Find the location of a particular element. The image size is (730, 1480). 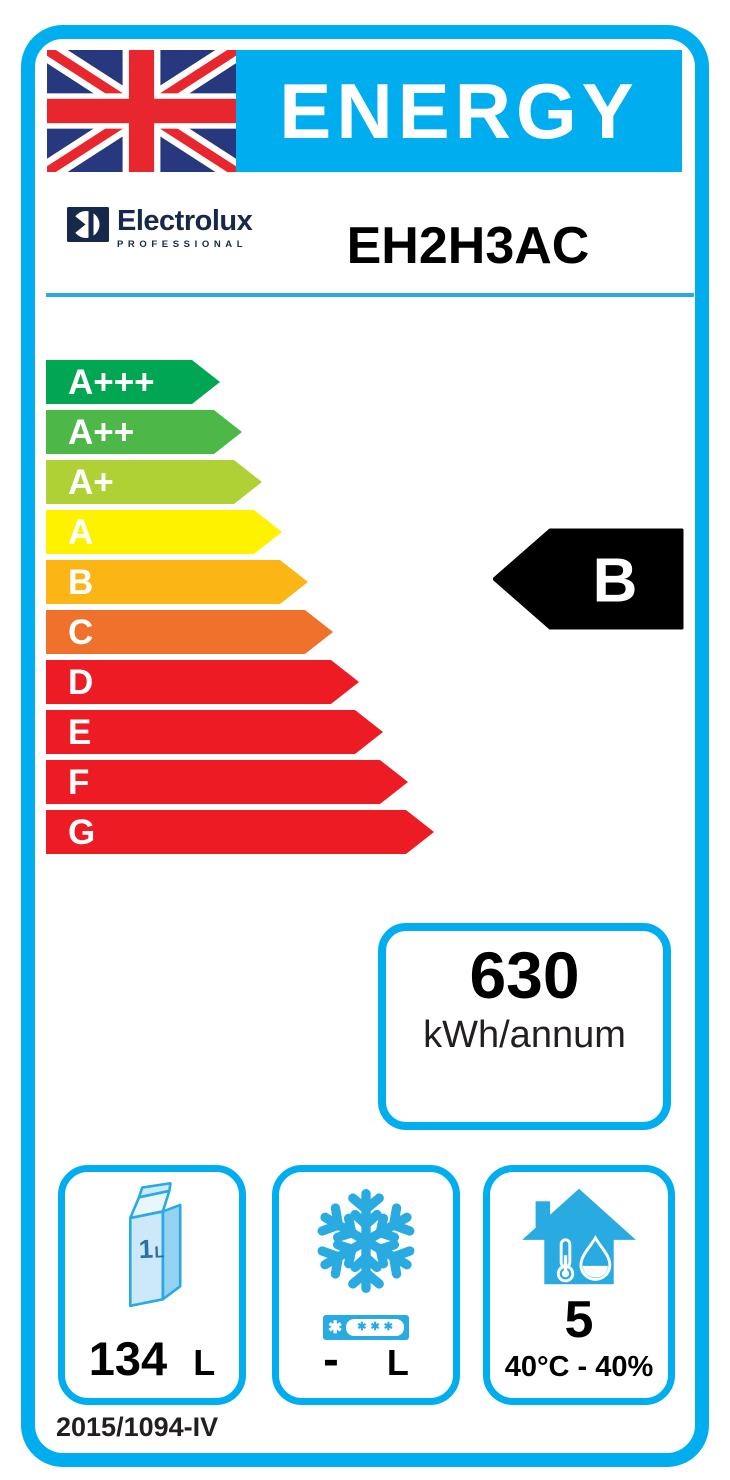

scale-bar-a3: A+++ is located at coordinates (133, 382).